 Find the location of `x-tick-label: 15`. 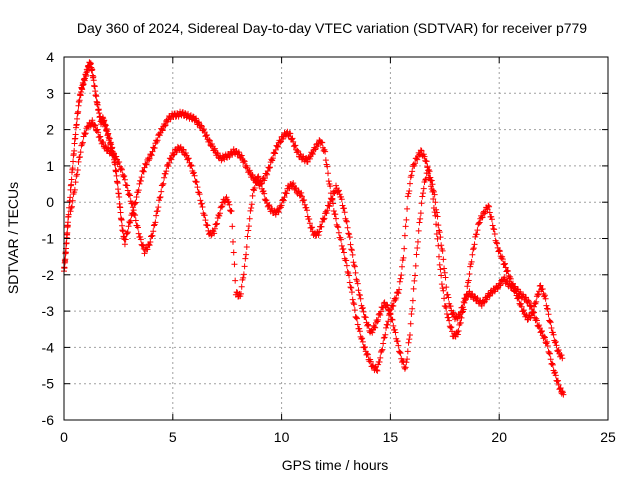

x-tick-label: 15 is located at coordinates (391, 437).